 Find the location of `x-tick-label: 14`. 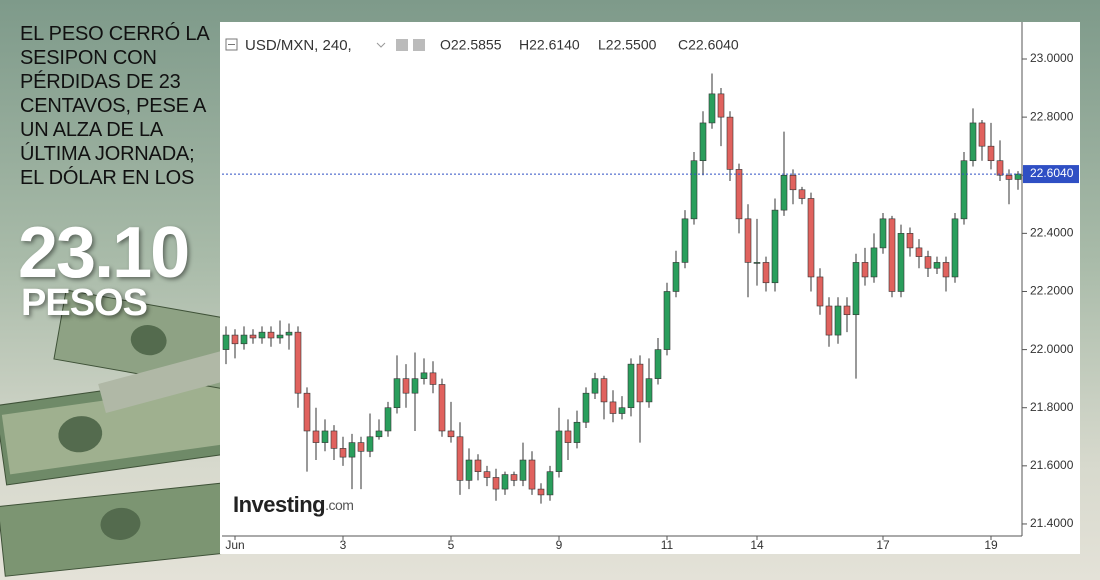

x-tick-label: 14 is located at coordinates (757, 545).